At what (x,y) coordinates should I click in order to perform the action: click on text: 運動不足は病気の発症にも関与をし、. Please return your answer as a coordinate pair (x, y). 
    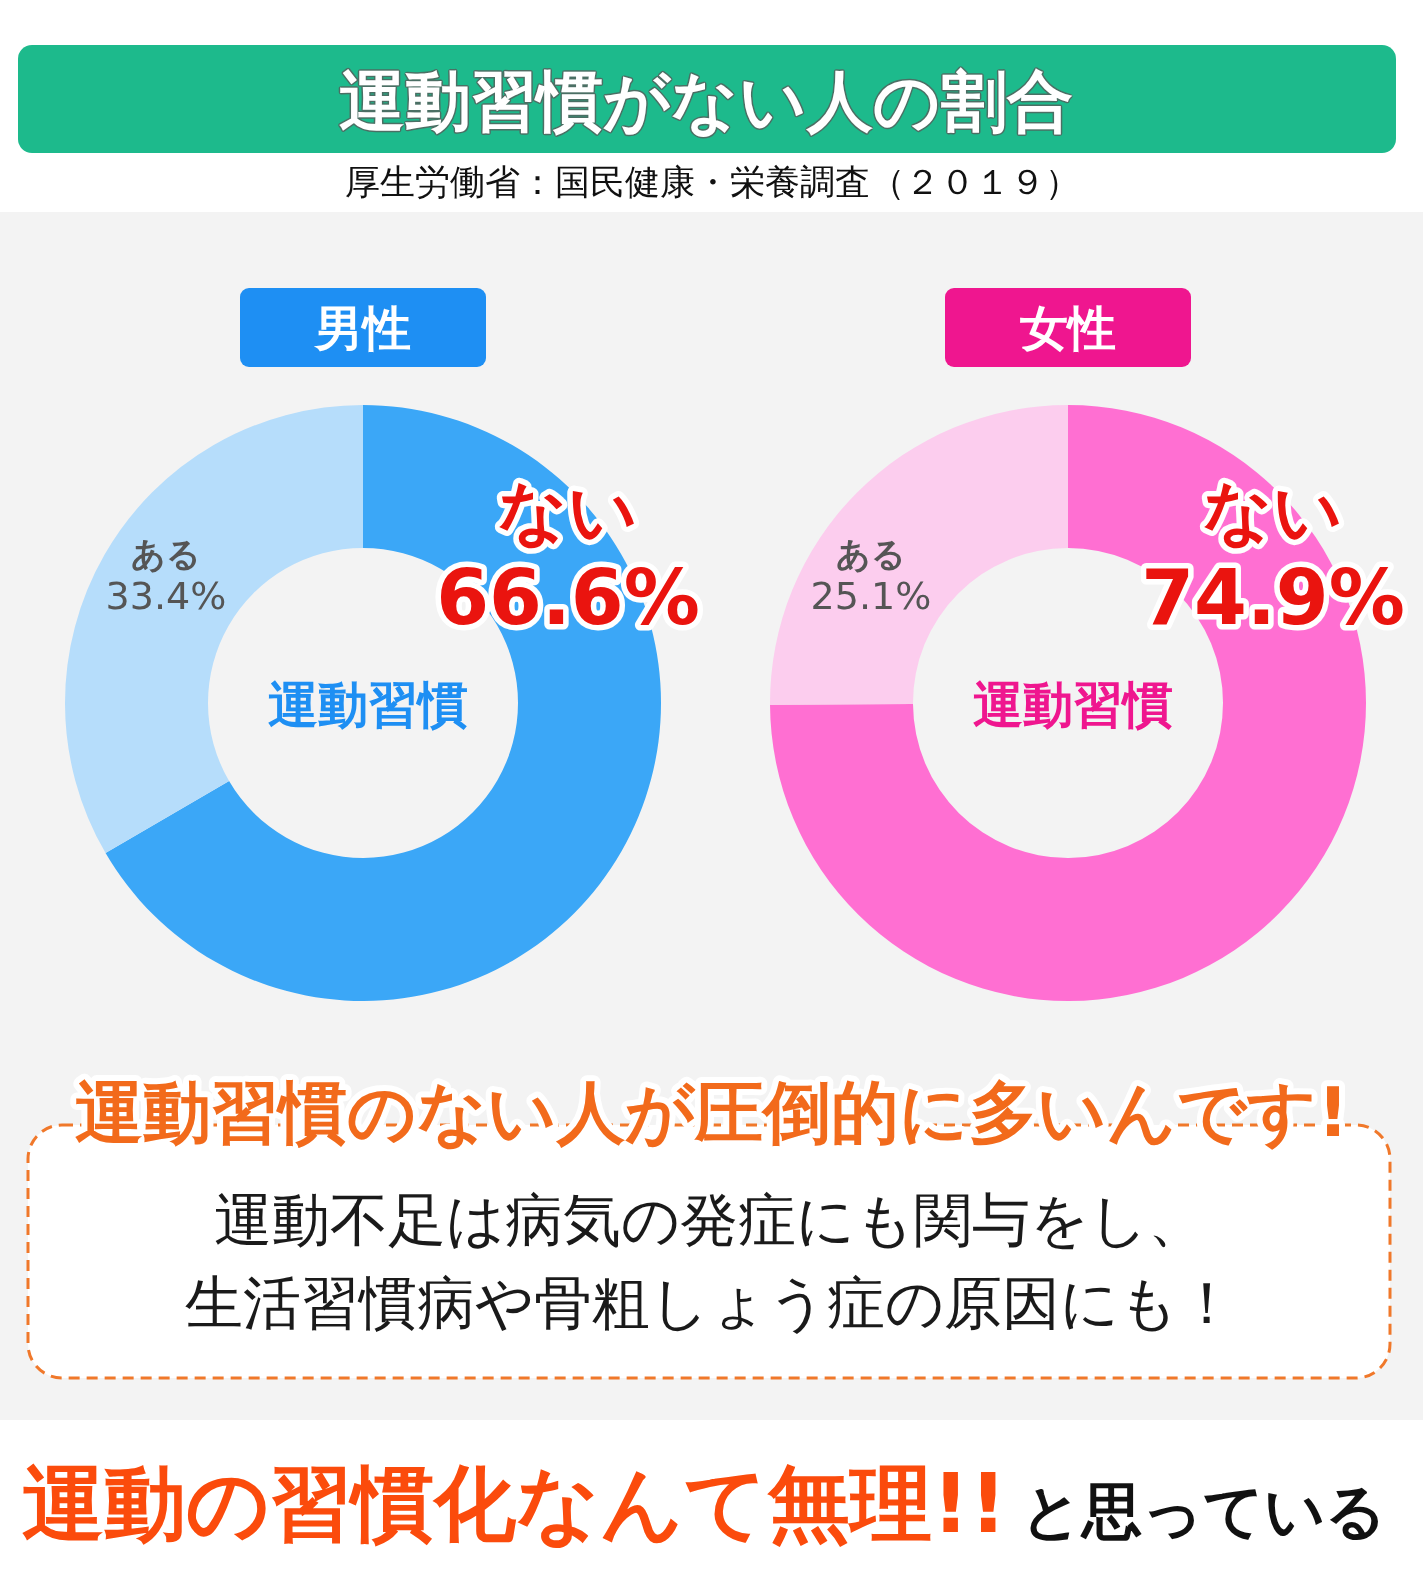
    Looking at the image, I should click on (710, 1220).